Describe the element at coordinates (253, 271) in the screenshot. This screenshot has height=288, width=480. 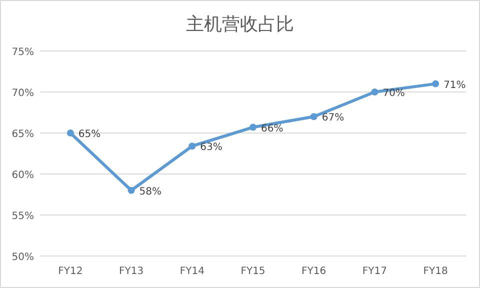
I see `x-tick-label: FY15` at that location.